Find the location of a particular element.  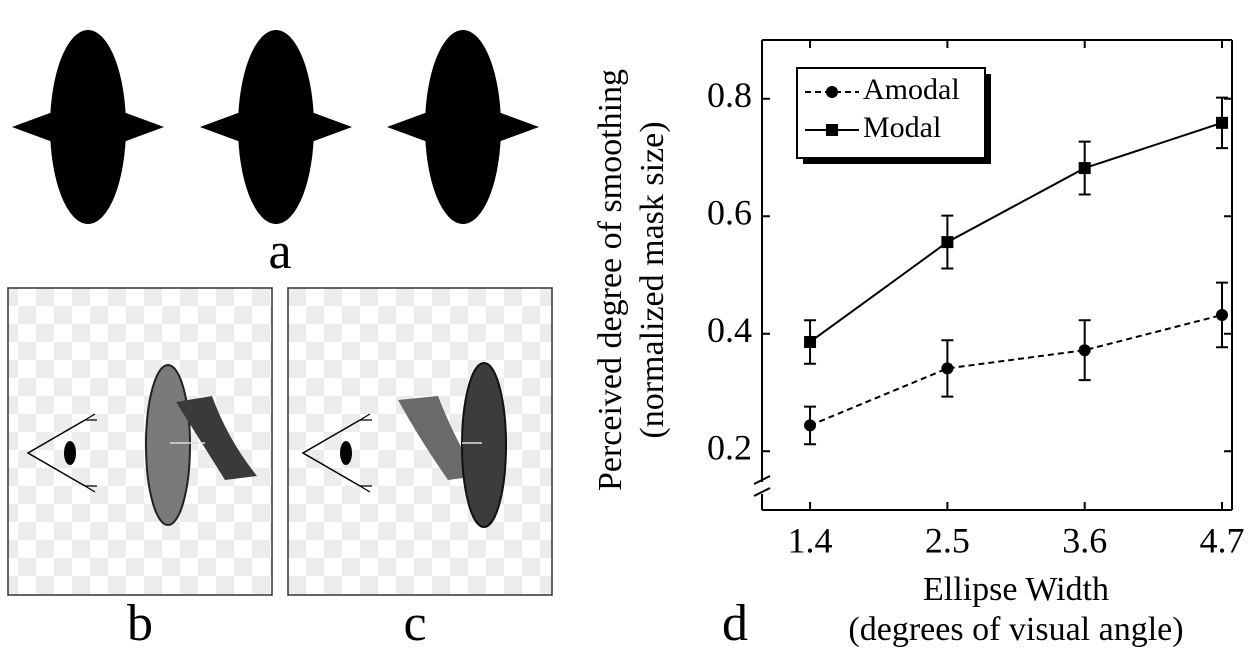

axis-break is located at coordinates (762, 486).